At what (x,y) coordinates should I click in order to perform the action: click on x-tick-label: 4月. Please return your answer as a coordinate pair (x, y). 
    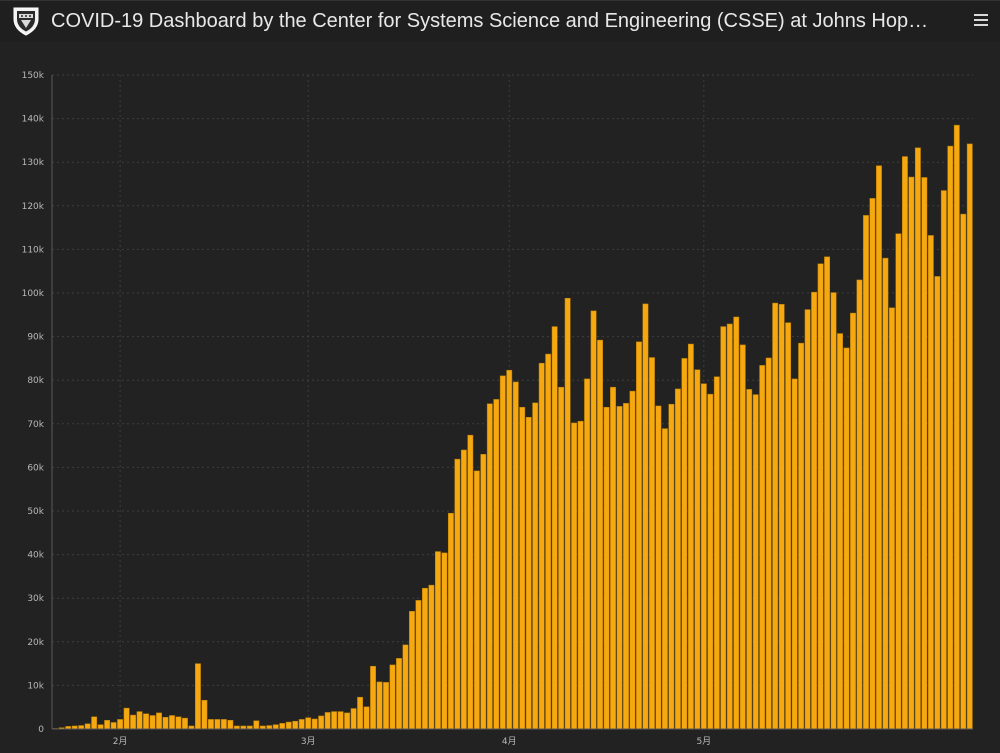
    Looking at the image, I should click on (509, 741).